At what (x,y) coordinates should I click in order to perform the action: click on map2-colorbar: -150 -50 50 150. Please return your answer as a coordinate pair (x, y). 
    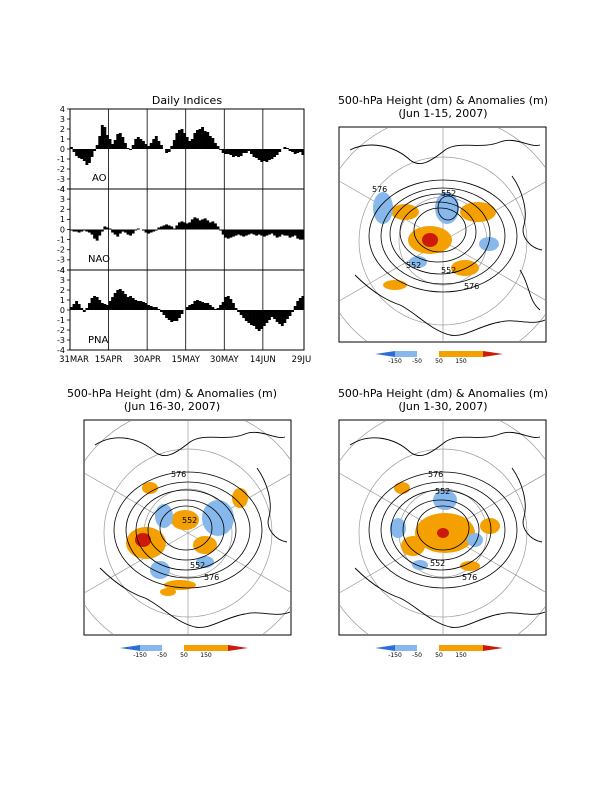
    Looking at the image, I should click on (184, 652).